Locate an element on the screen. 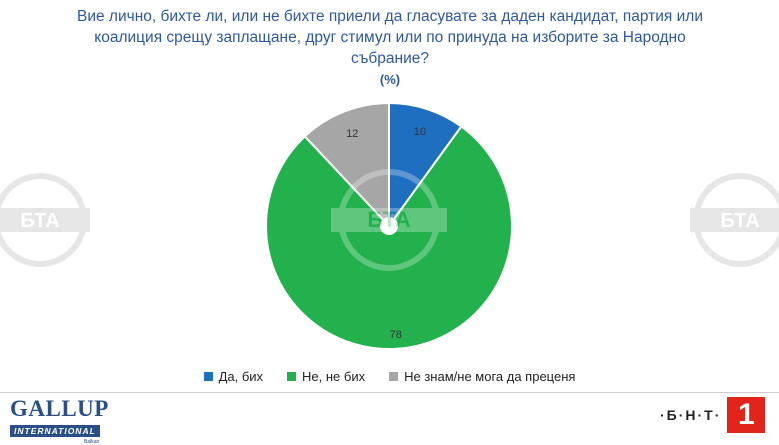 This screenshot has height=445, width=779. legend-swatch-yes is located at coordinates (208, 376).